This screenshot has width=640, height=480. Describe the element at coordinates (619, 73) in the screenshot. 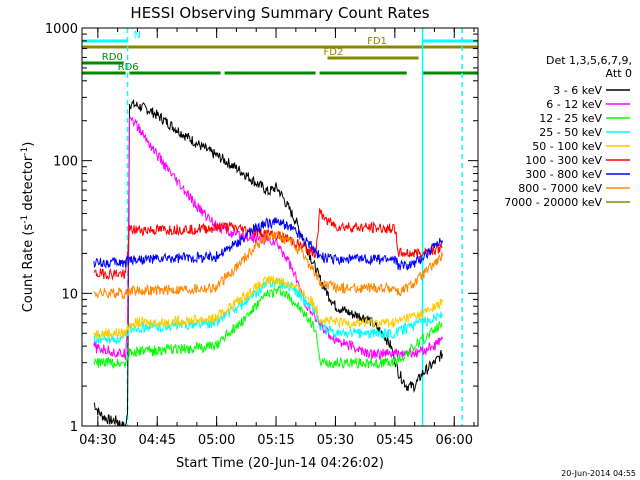

I see `legend-header-line2: Att 0` at that location.